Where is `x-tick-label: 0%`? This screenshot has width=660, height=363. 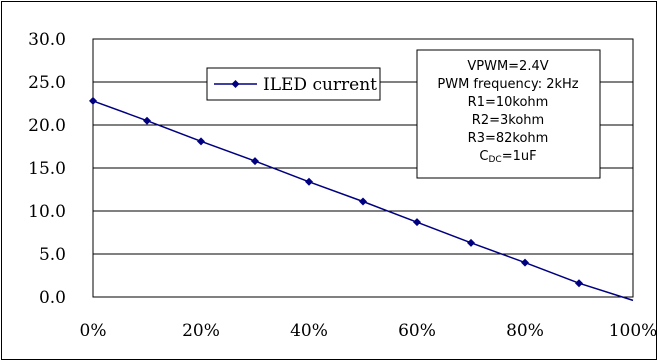
x-tick-label: 0% is located at coordinates (93, 331).